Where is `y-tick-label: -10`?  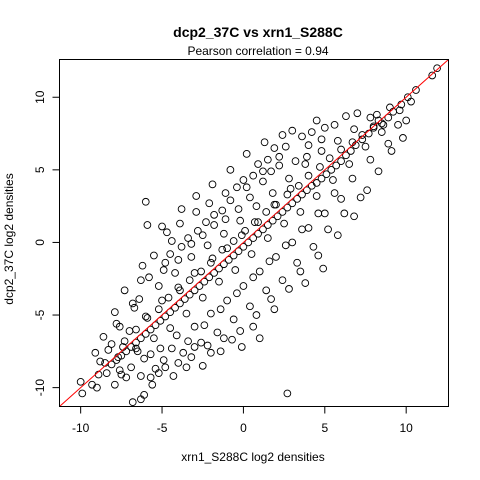
y-tick-label: -10 is located at coordinates (40, 388).